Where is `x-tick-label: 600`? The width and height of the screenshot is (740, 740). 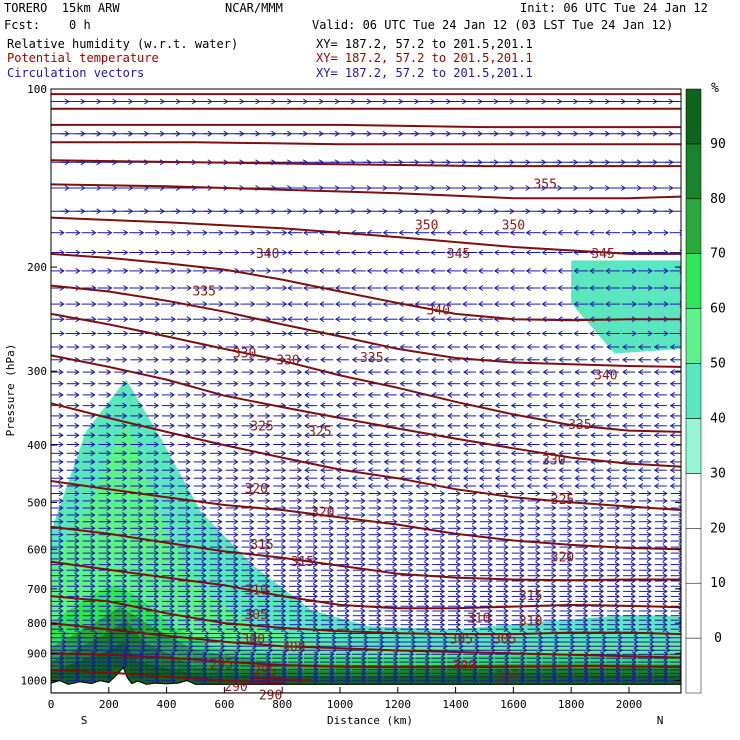 x-tick-label: 600 is located at coordinates (224, 704).